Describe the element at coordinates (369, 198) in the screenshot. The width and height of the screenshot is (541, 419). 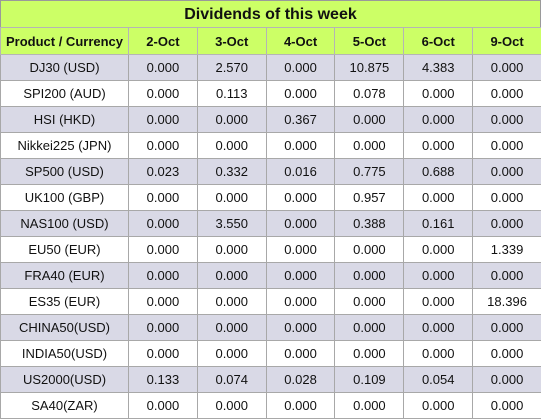
I see `dividend-value-cell: 0.957` at that location.